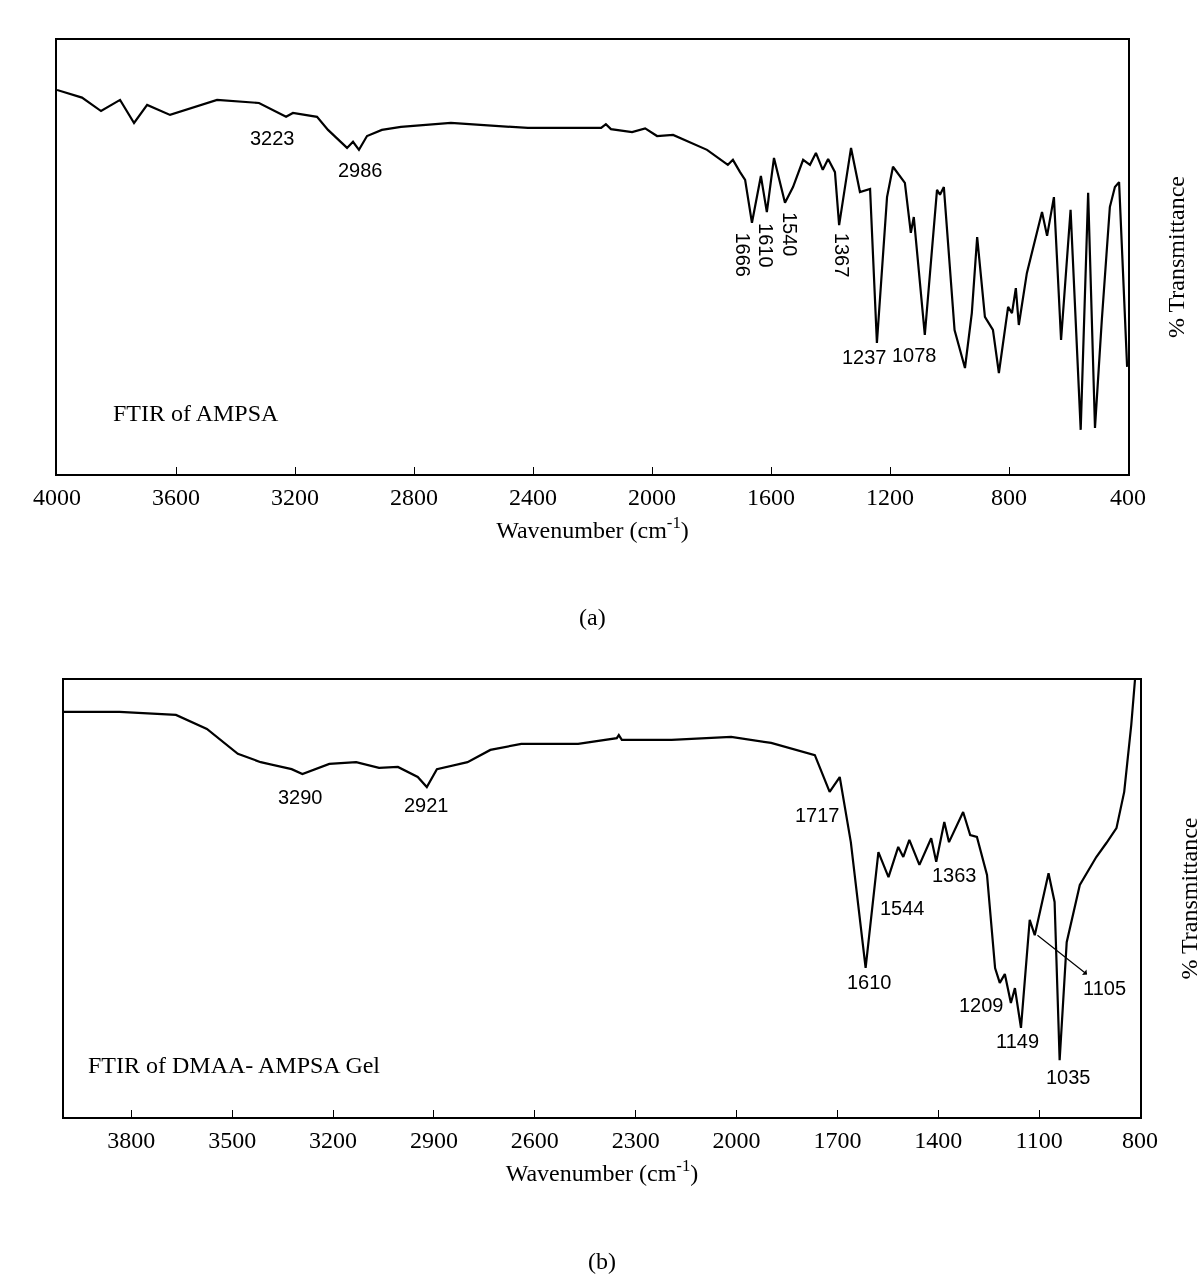 The image size is (1200, 1282). What do you see at coordinates (938, 1139) in the screenshot?
I see `x-tick-label: 1400` at bounding box center [938, 1139].